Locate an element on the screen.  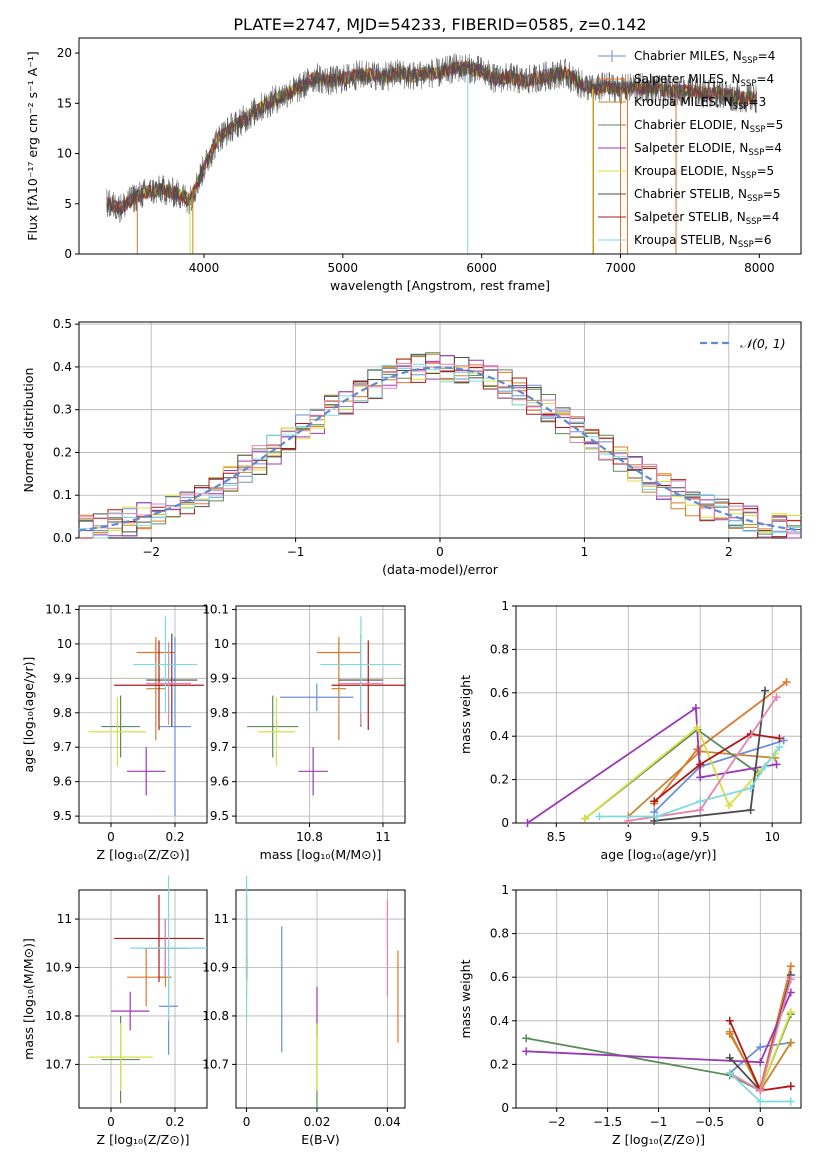
x-tick-label: 0.02 is located at coordinates (317, 1122).